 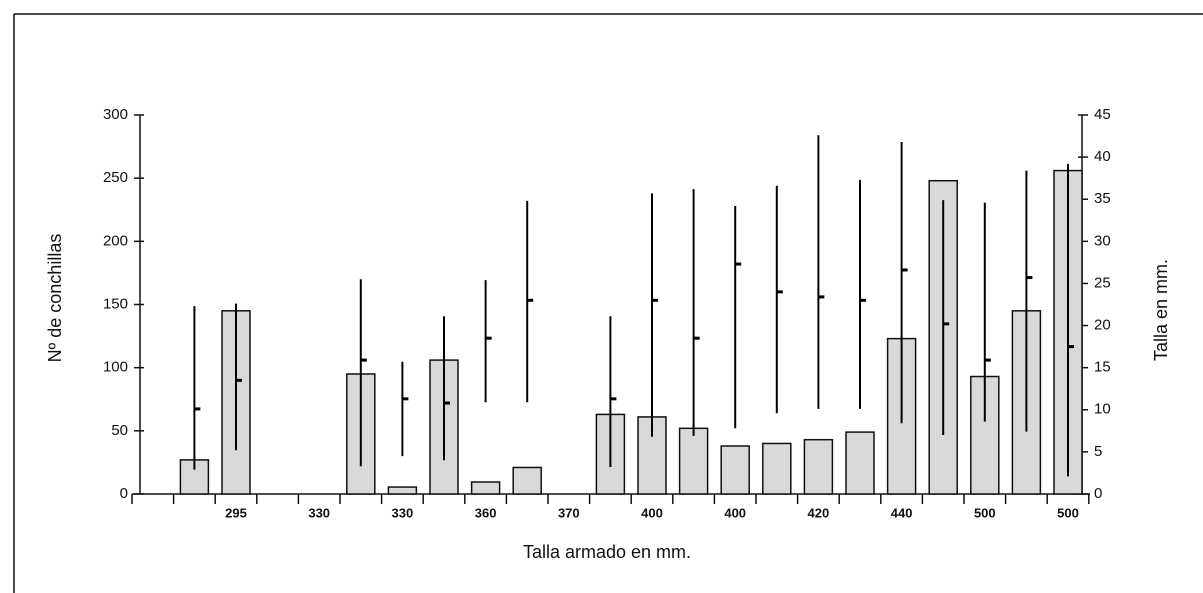 What do you see at coordinates (115, 177) in the screenshot?
I see `y-tick-label: 250` at bounding box center [115, 177].